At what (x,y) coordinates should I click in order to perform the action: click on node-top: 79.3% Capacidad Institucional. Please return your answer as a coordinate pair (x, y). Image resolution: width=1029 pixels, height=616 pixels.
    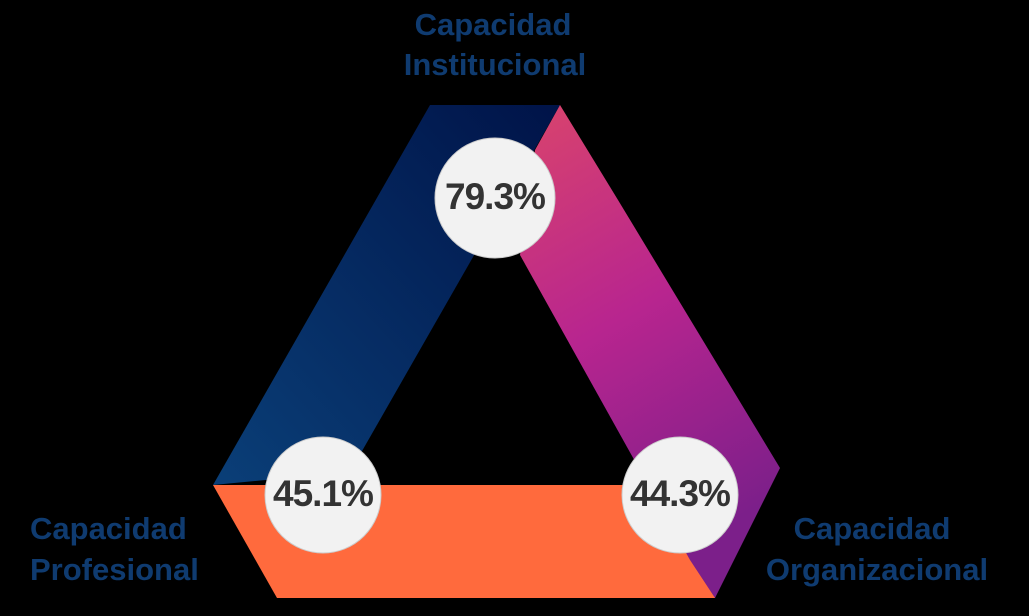
    Looking at the image, I should click on (495, 133).